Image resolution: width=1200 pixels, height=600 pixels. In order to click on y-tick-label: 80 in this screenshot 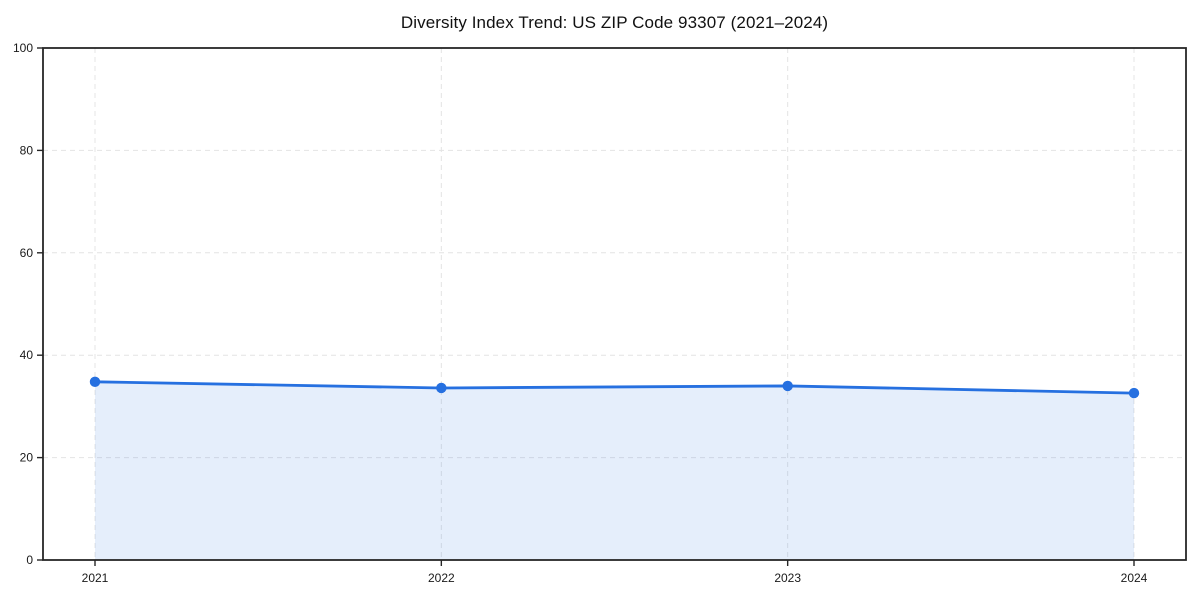, I will do `click(27, 150)`.